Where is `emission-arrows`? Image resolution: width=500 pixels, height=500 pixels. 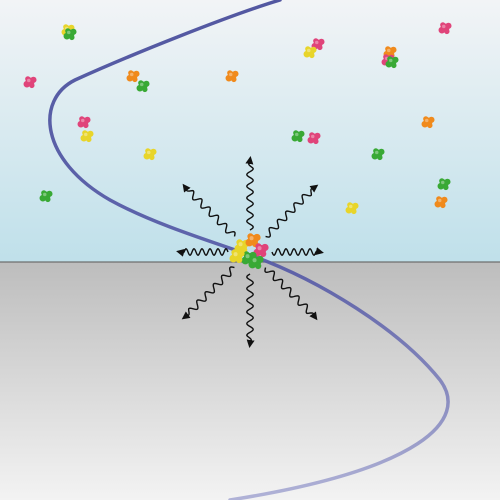
emission-arrows is located at coordinates (250, 252).